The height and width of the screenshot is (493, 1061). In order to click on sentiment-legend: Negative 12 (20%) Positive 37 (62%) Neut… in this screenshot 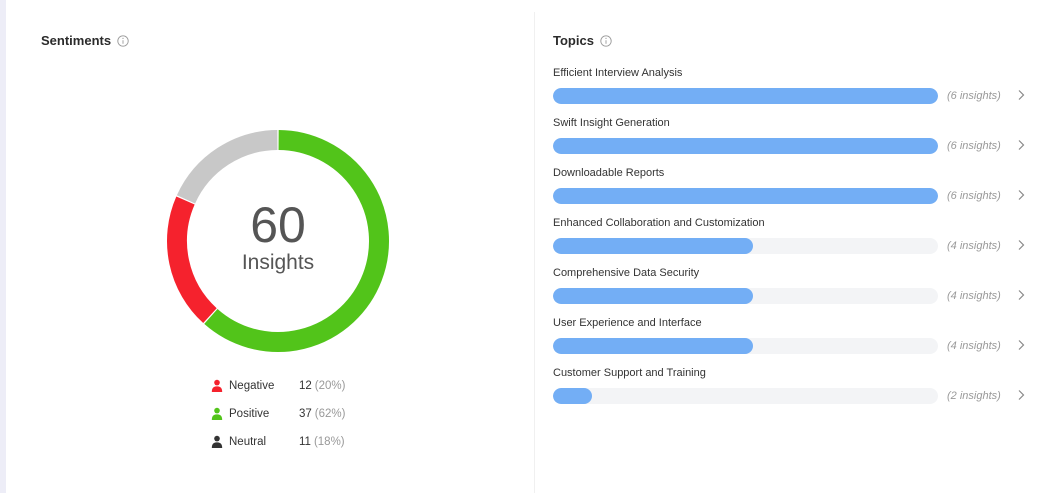, I will do `click(277, 414)`.